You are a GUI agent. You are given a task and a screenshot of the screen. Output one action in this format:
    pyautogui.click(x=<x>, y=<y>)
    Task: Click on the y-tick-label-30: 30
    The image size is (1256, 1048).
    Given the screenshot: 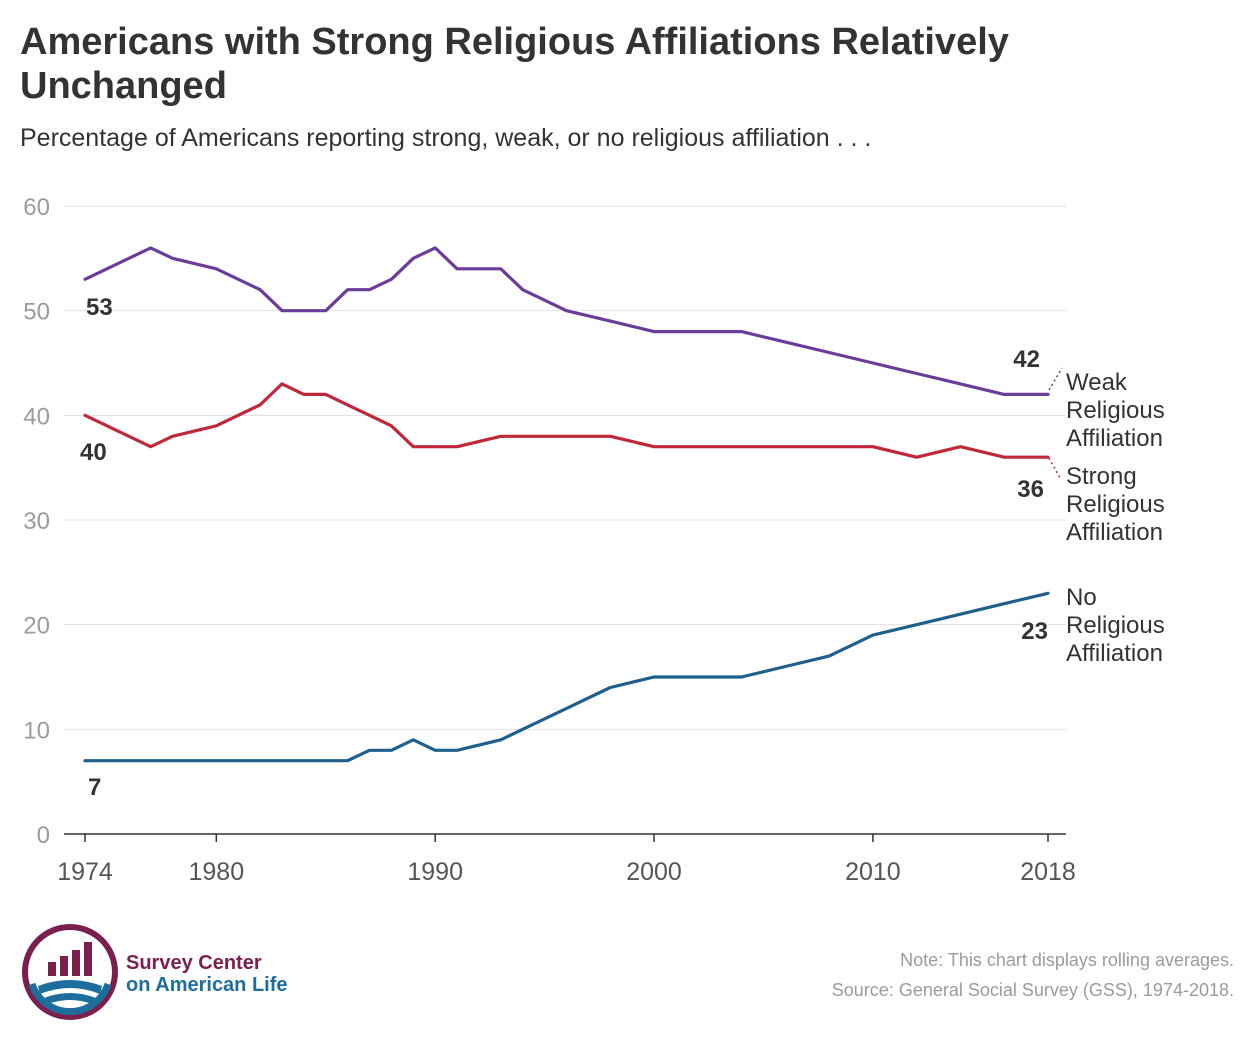 What is the action you would take?
    pyautogui.click(x=36, y=521)
    